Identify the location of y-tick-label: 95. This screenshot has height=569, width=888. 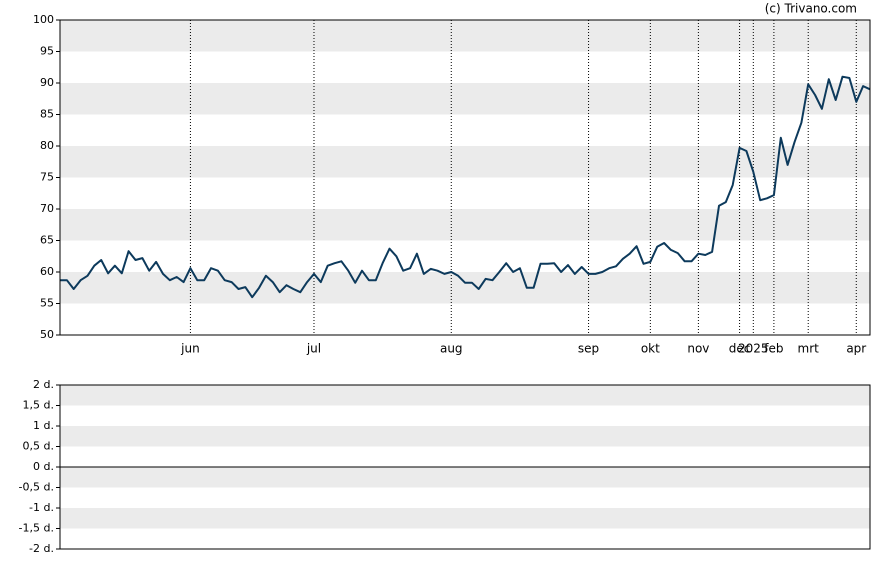
(47, 51).